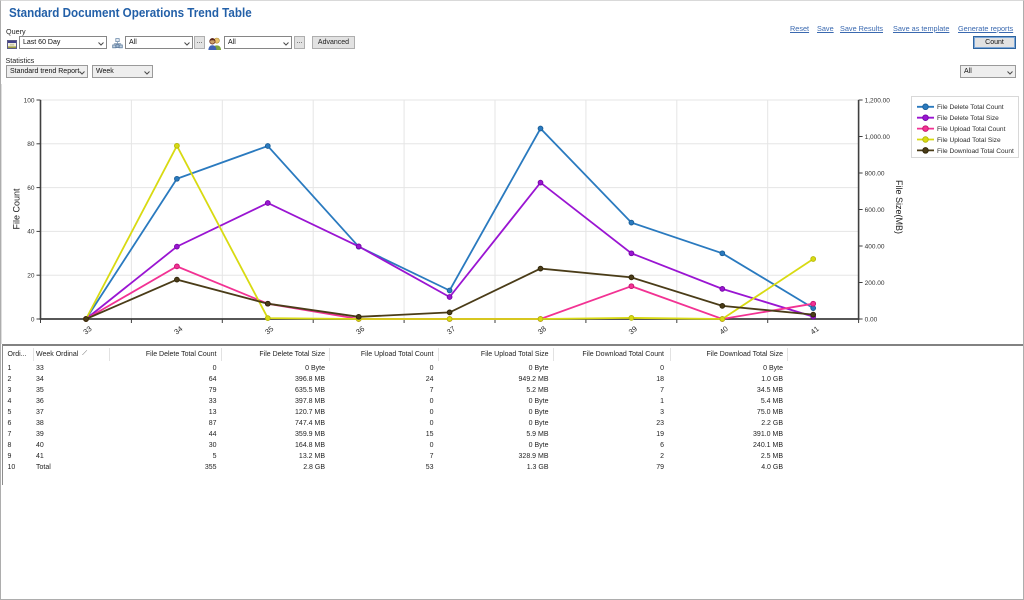  I want to click on svg-text: 1,000.00, so click(878, 137).